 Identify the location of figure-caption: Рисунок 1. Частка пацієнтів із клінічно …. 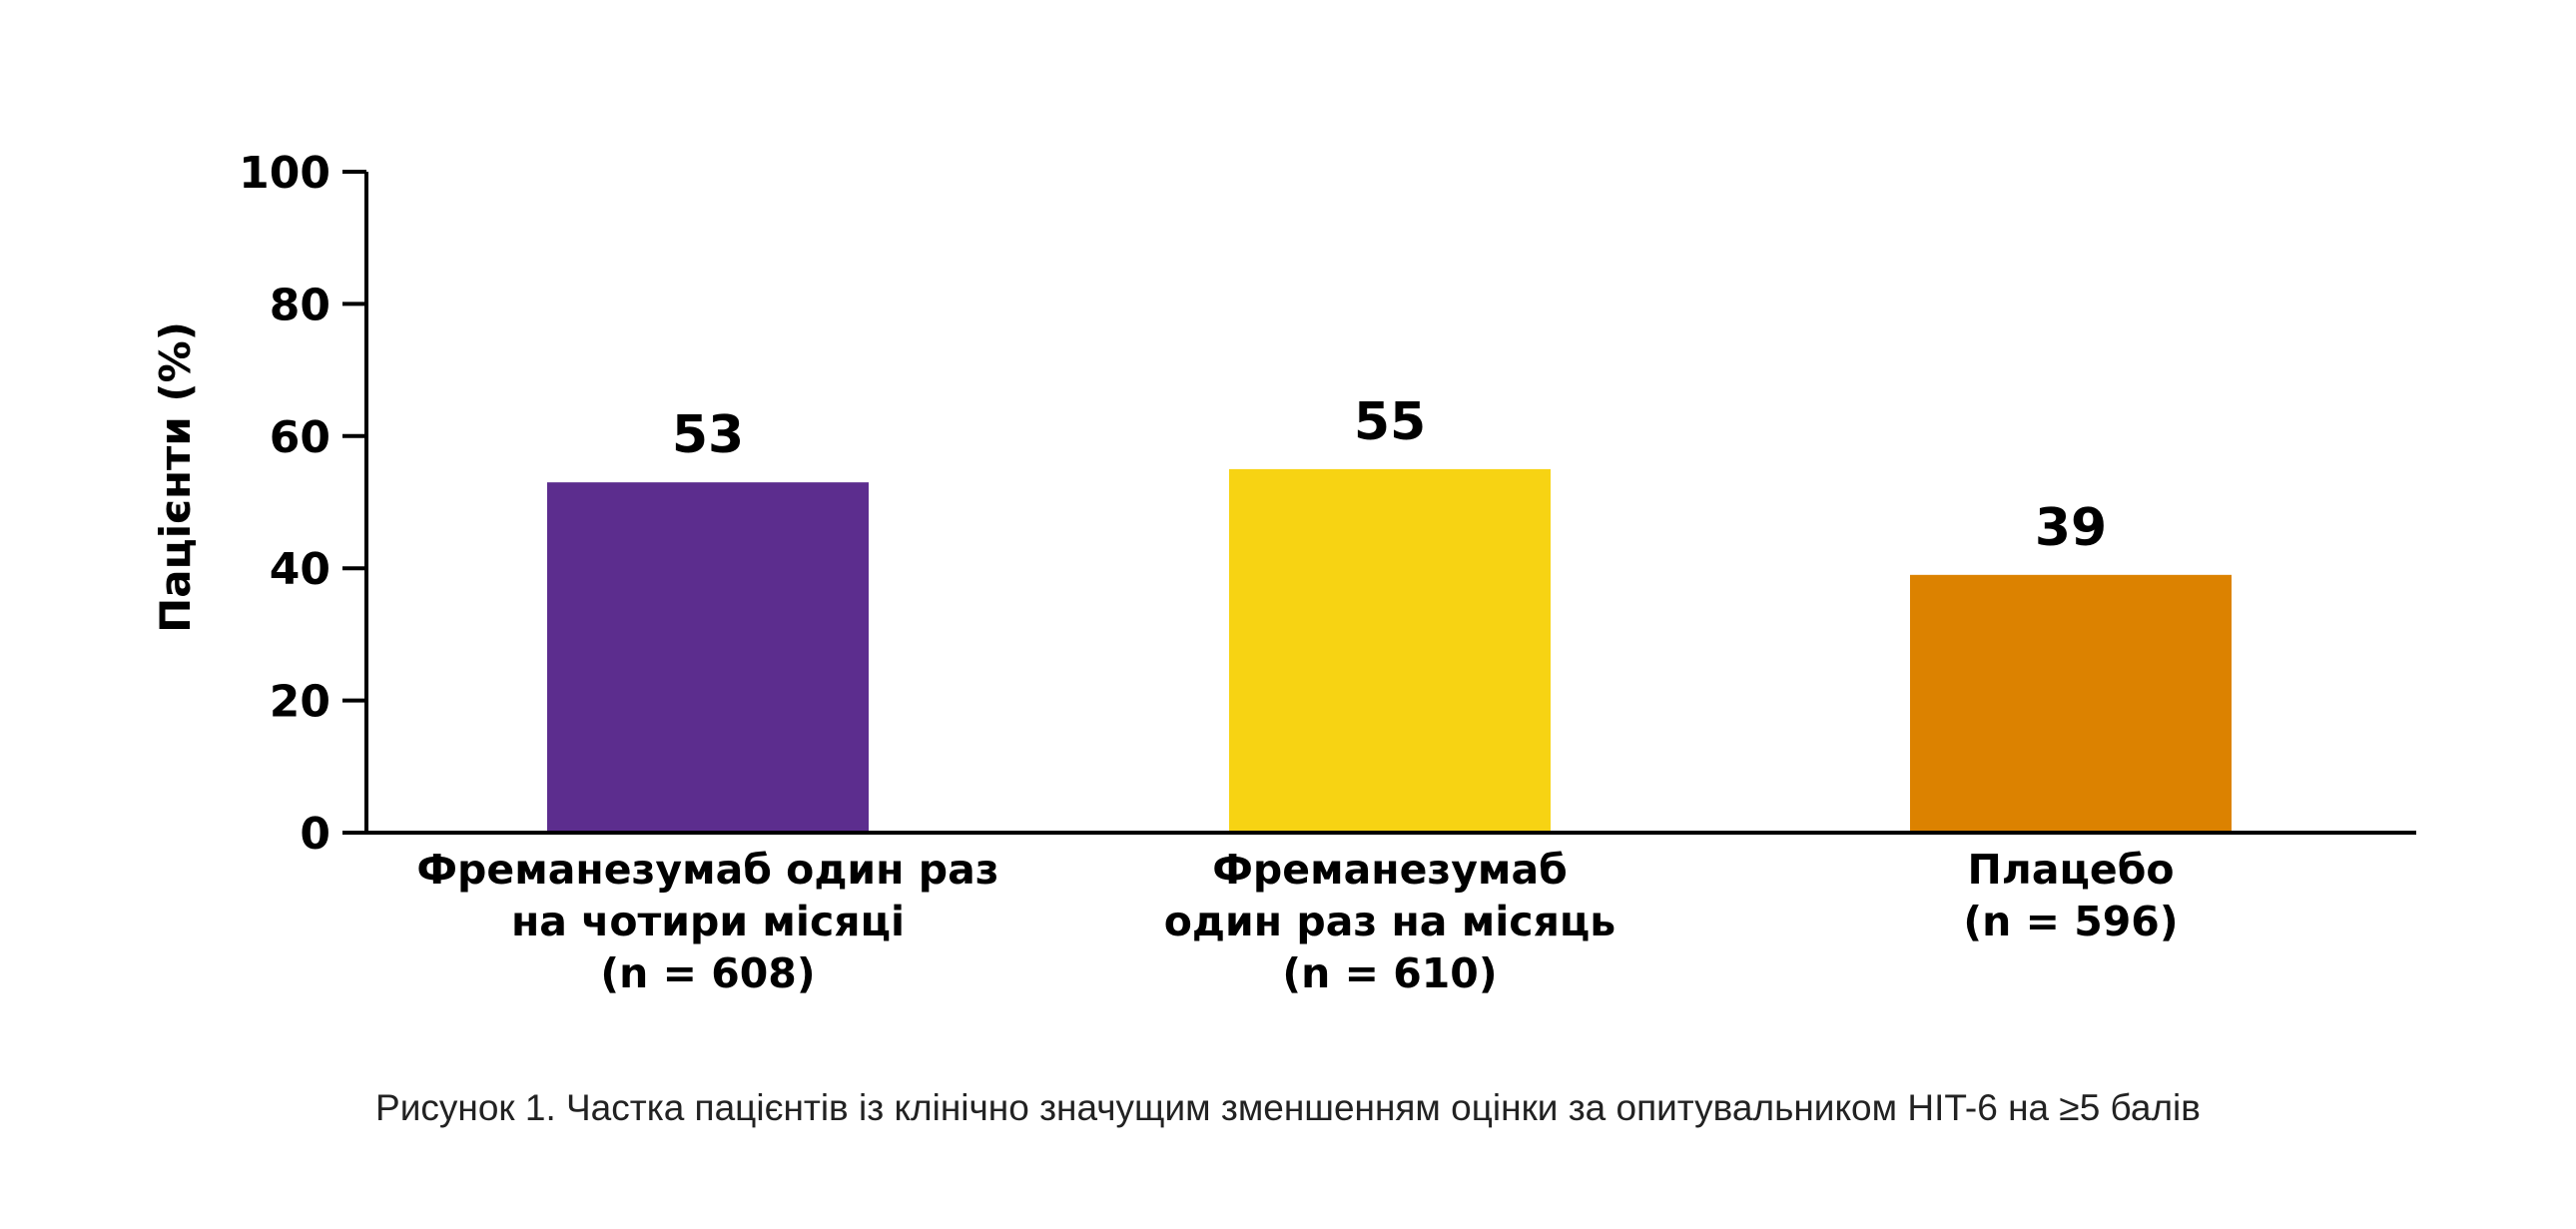
(1288, 1107).